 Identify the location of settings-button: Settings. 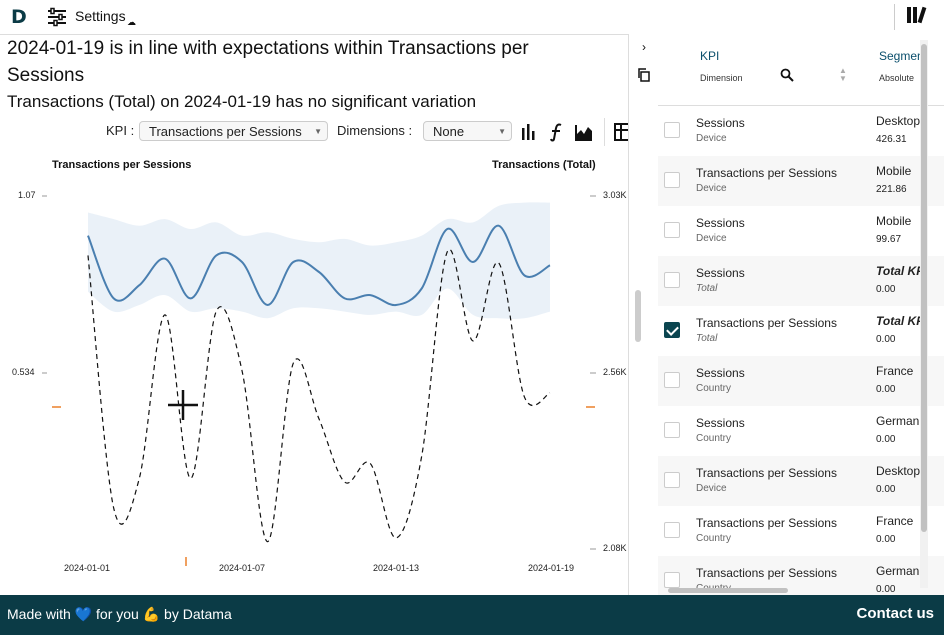
(100, 16).